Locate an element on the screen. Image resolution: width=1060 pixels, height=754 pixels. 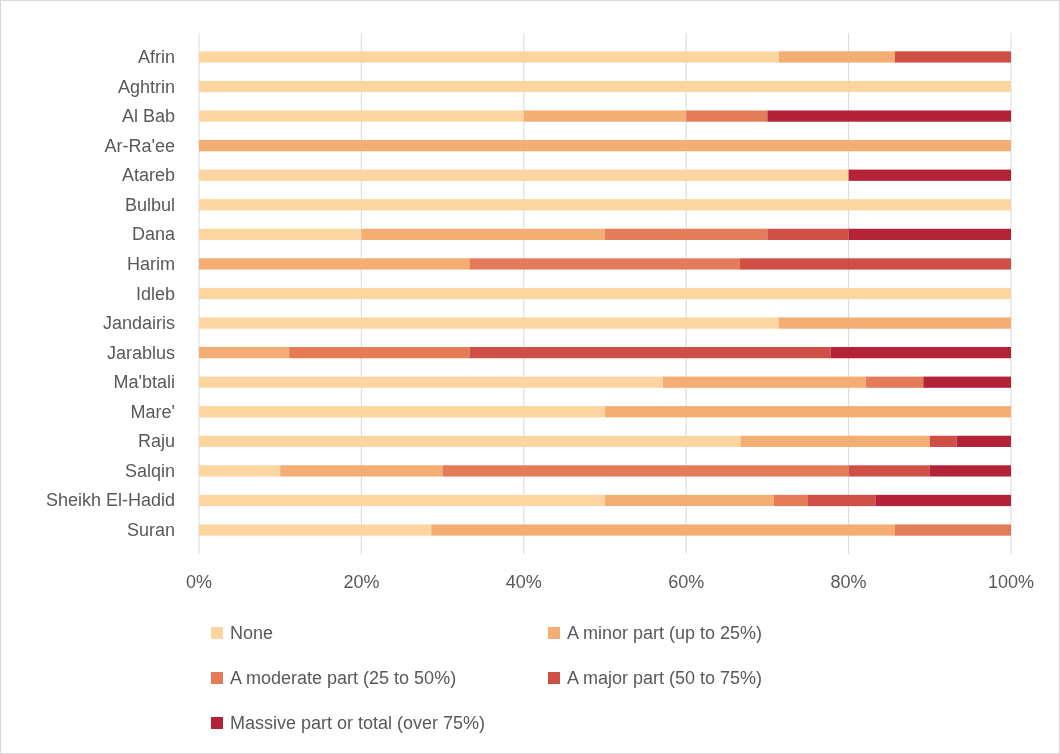
legend-label: A minor part (up to 25%) is located at coordinates (665, 633).